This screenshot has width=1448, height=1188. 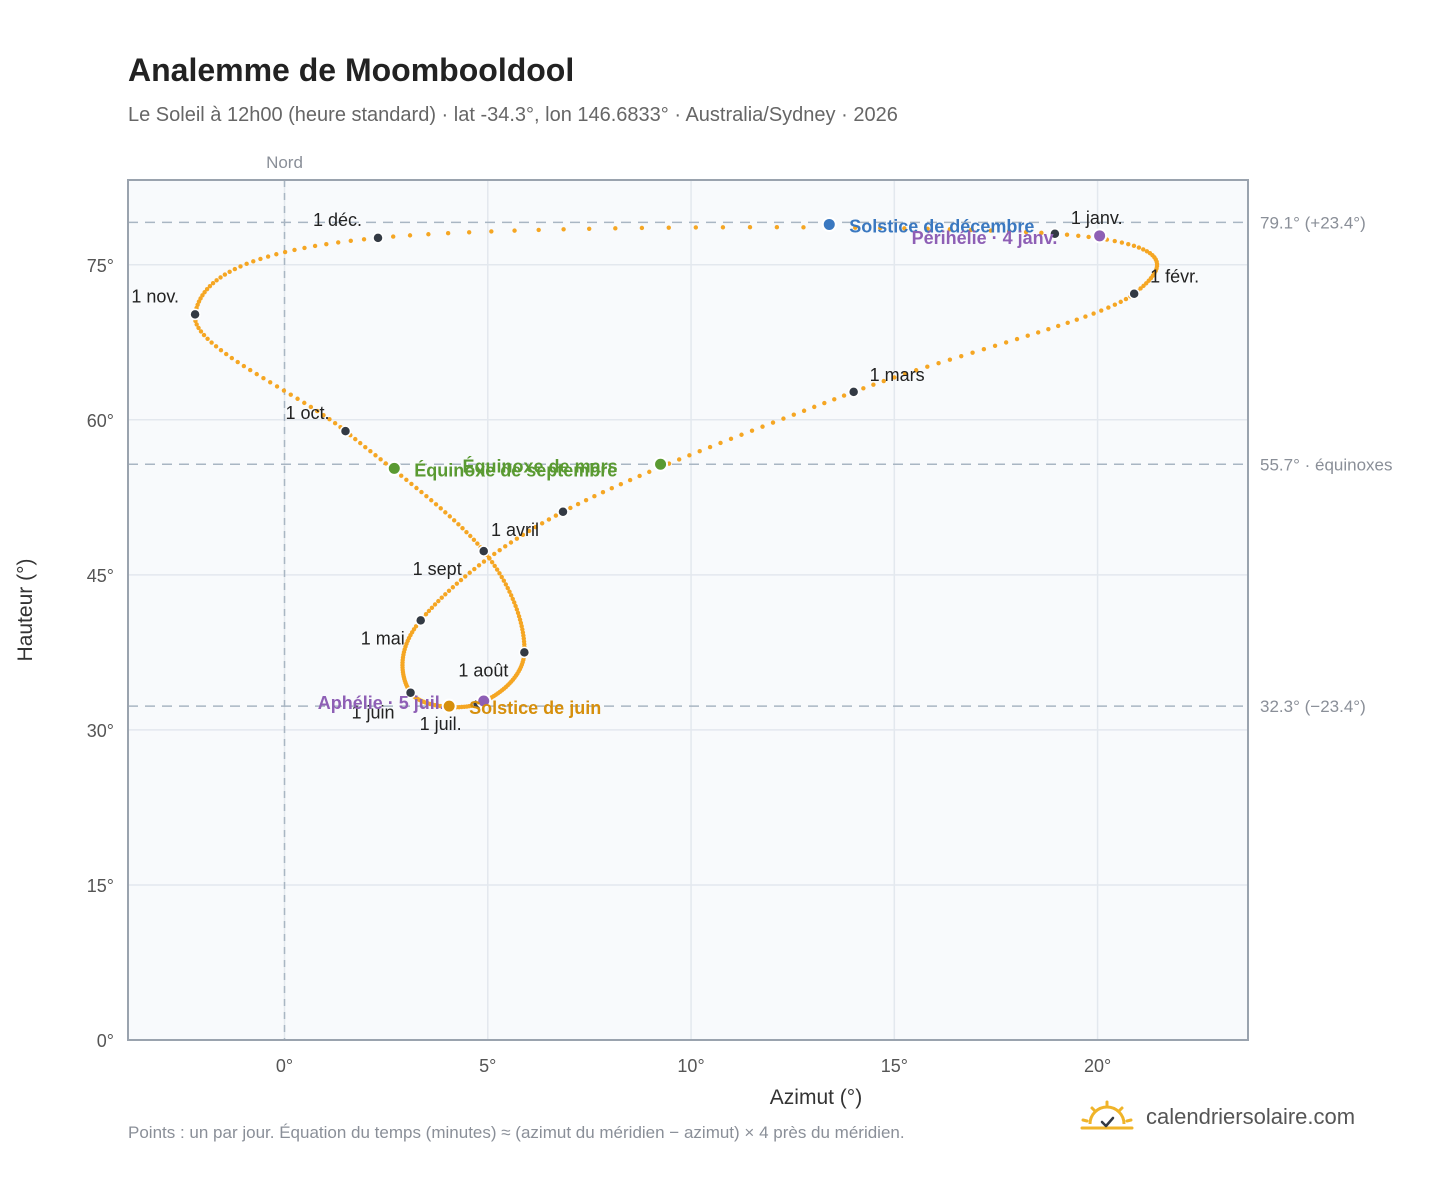 I want to click on sun-icon, so click(x=1107, y=1115).